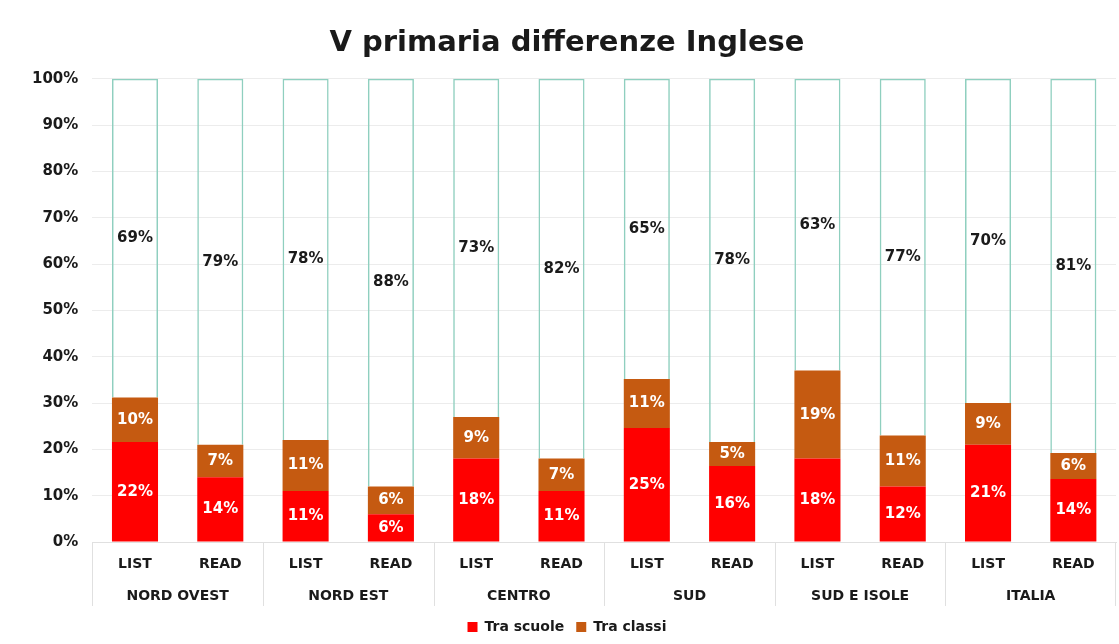 Image resolution: width=1119 pixels, height=644 pixels. What do you see at coordinates (902, 256) in the screenshot?
I see `data-label: 77%` at bounding box center [902, 256].